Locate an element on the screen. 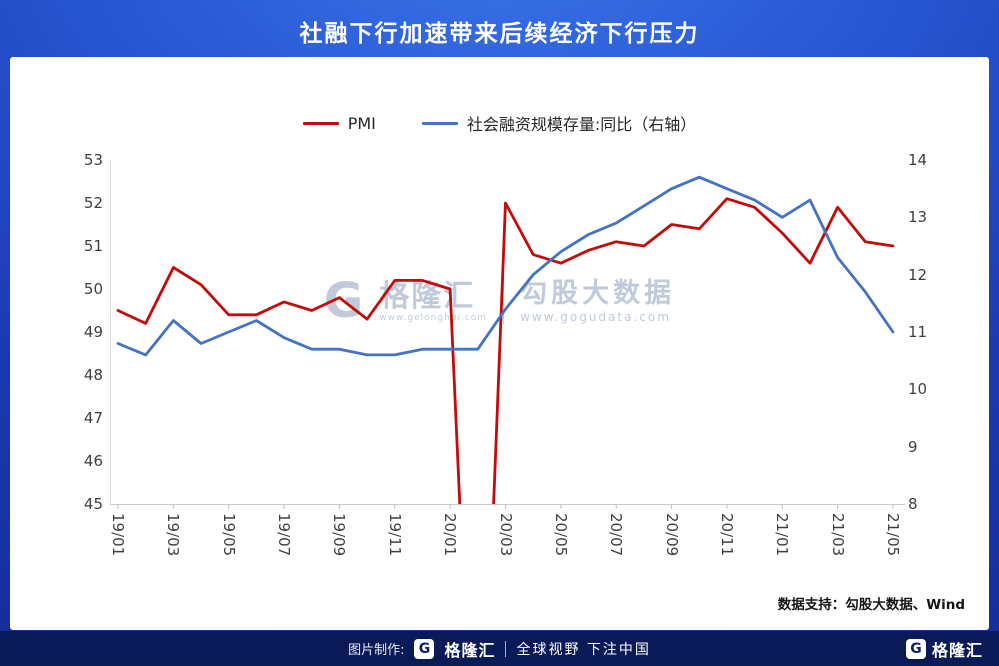 This screenshot has width=999, height=666. legend-item: 社会融资规模存量:同比（右轴） is located at coordinates (559, 123).